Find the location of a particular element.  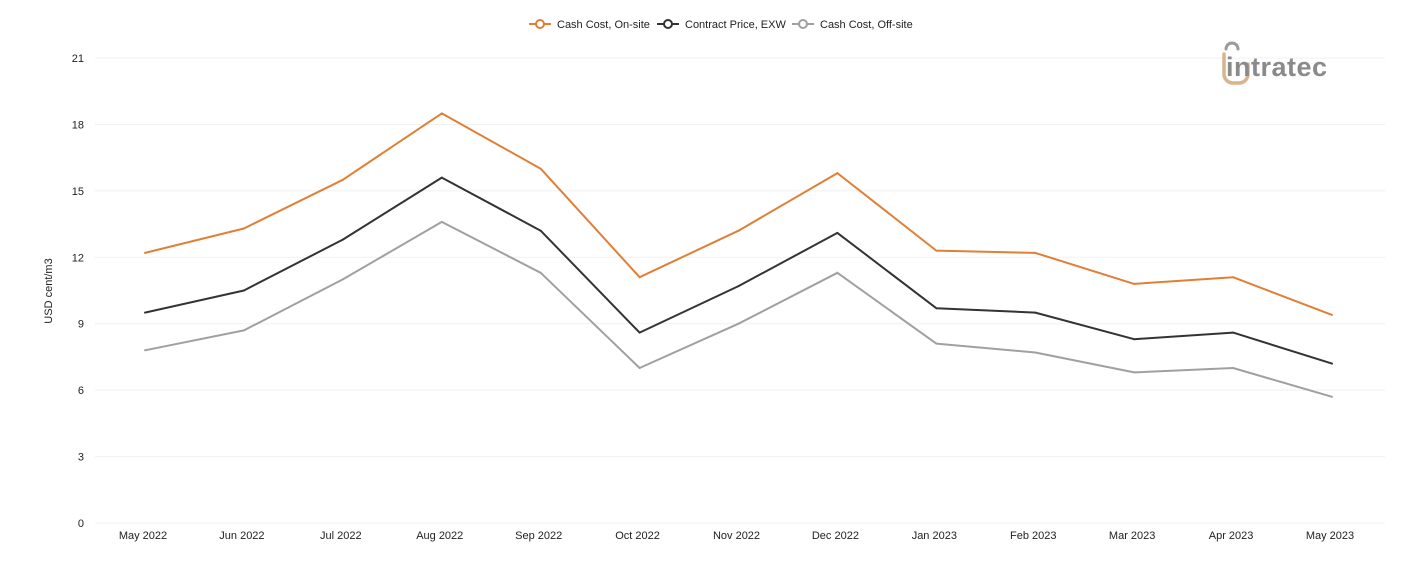

y-tick-label: 9 is located at coordinates (81, 325).